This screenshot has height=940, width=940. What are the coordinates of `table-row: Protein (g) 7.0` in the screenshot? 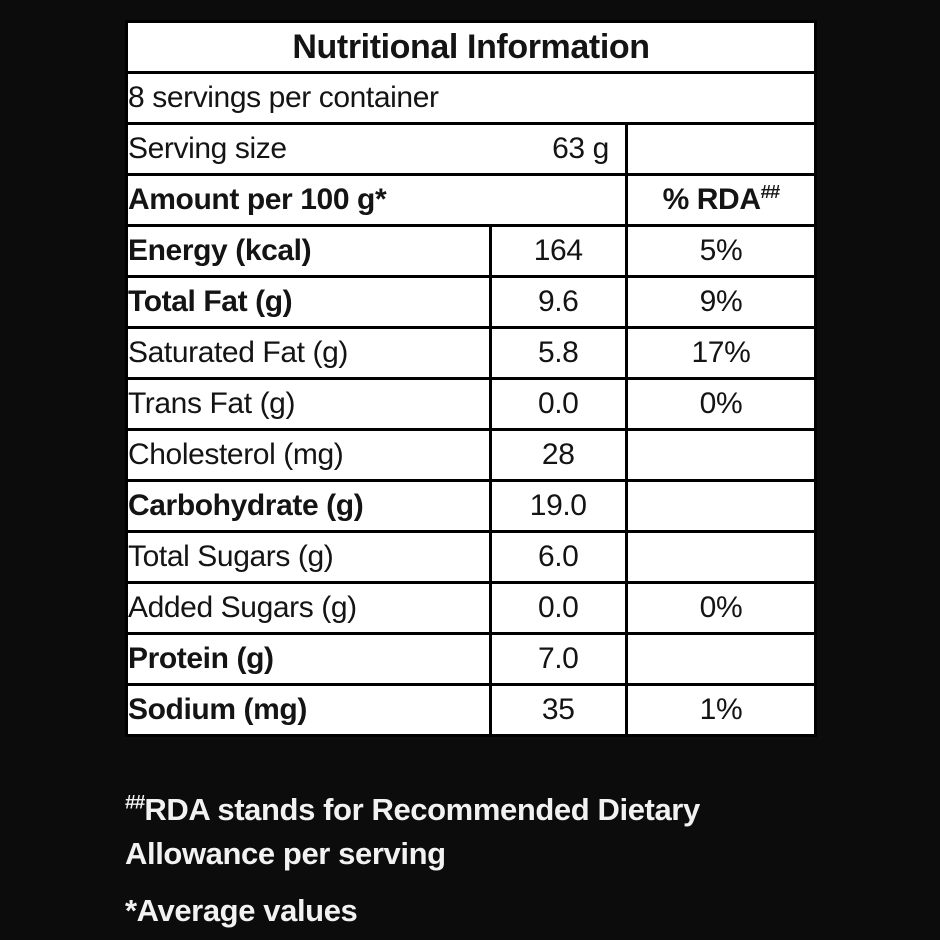 It's located at (471, 659).